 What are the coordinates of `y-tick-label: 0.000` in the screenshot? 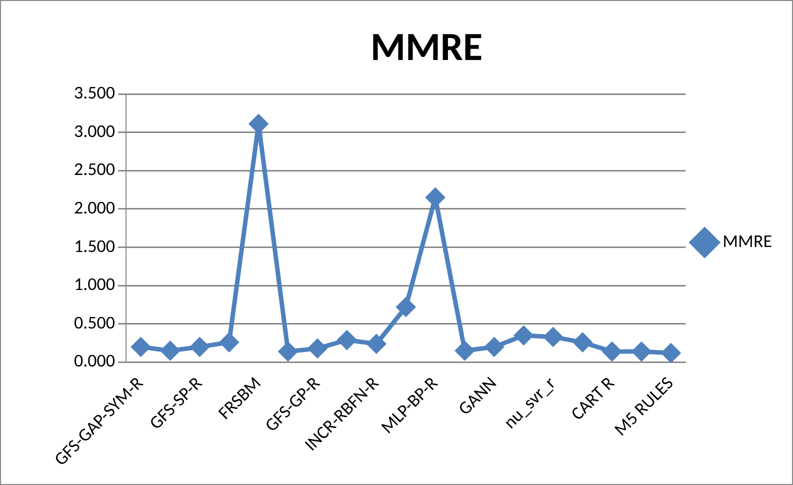 It's located at (95, 361).